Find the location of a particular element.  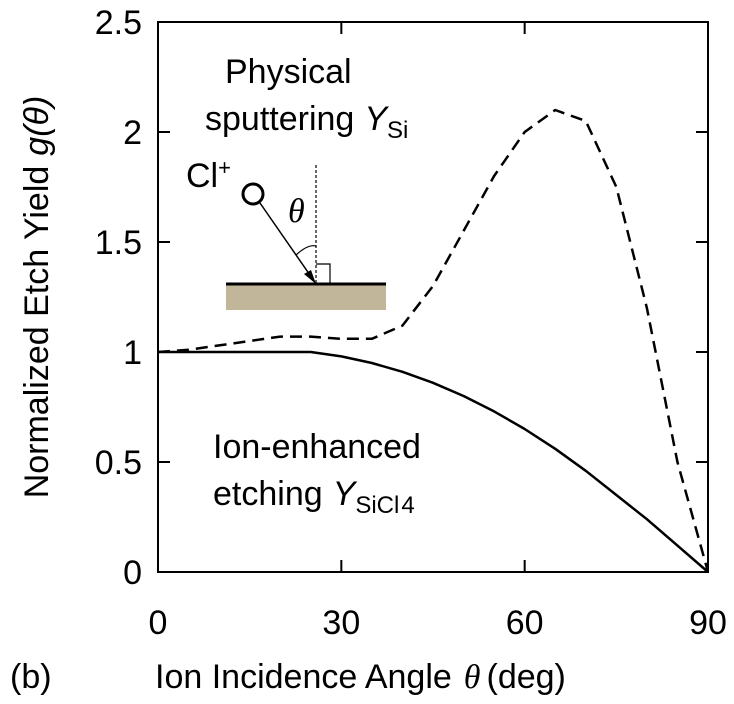

y-tick-label: 2.5 is located at coordinates (118, 23).